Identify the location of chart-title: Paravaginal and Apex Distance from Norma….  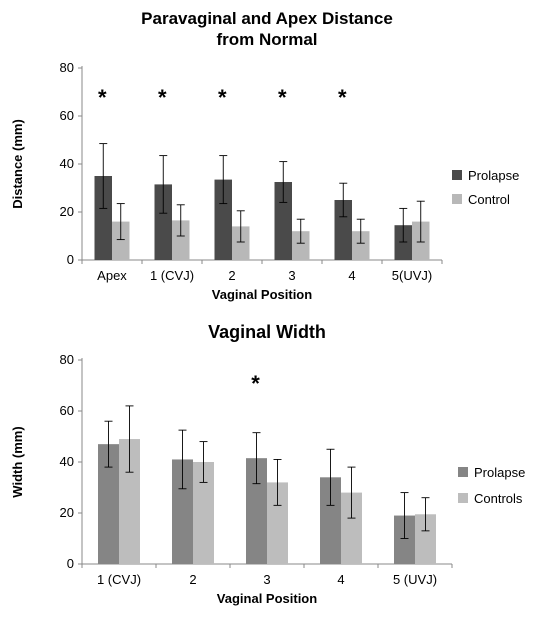
(267, 29).